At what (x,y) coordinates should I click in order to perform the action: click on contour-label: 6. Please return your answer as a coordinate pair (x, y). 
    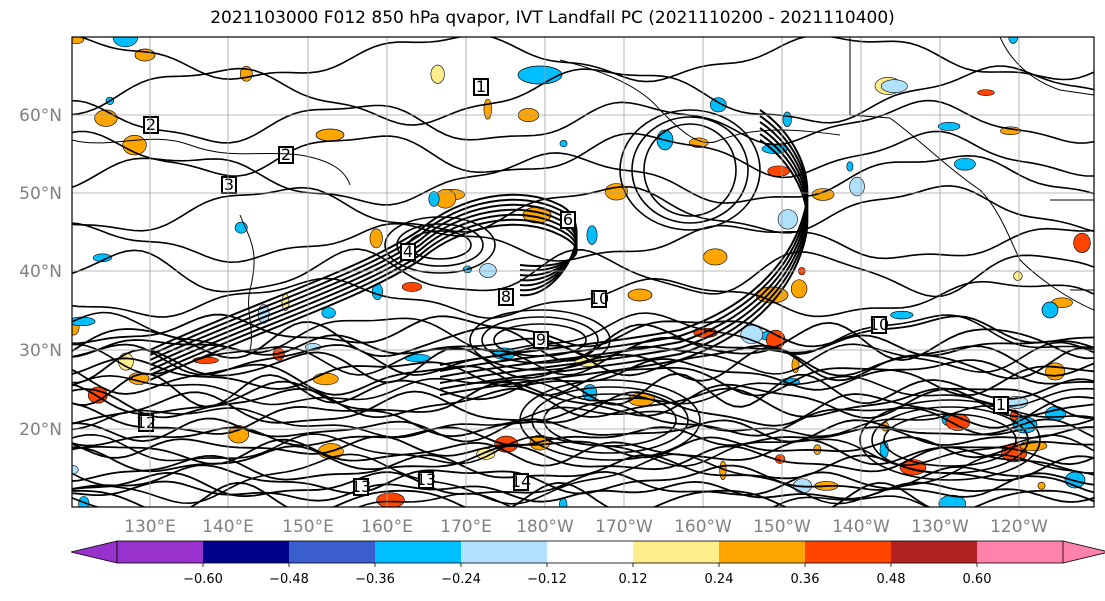
    Looking at the image, I should click on (568, 219).